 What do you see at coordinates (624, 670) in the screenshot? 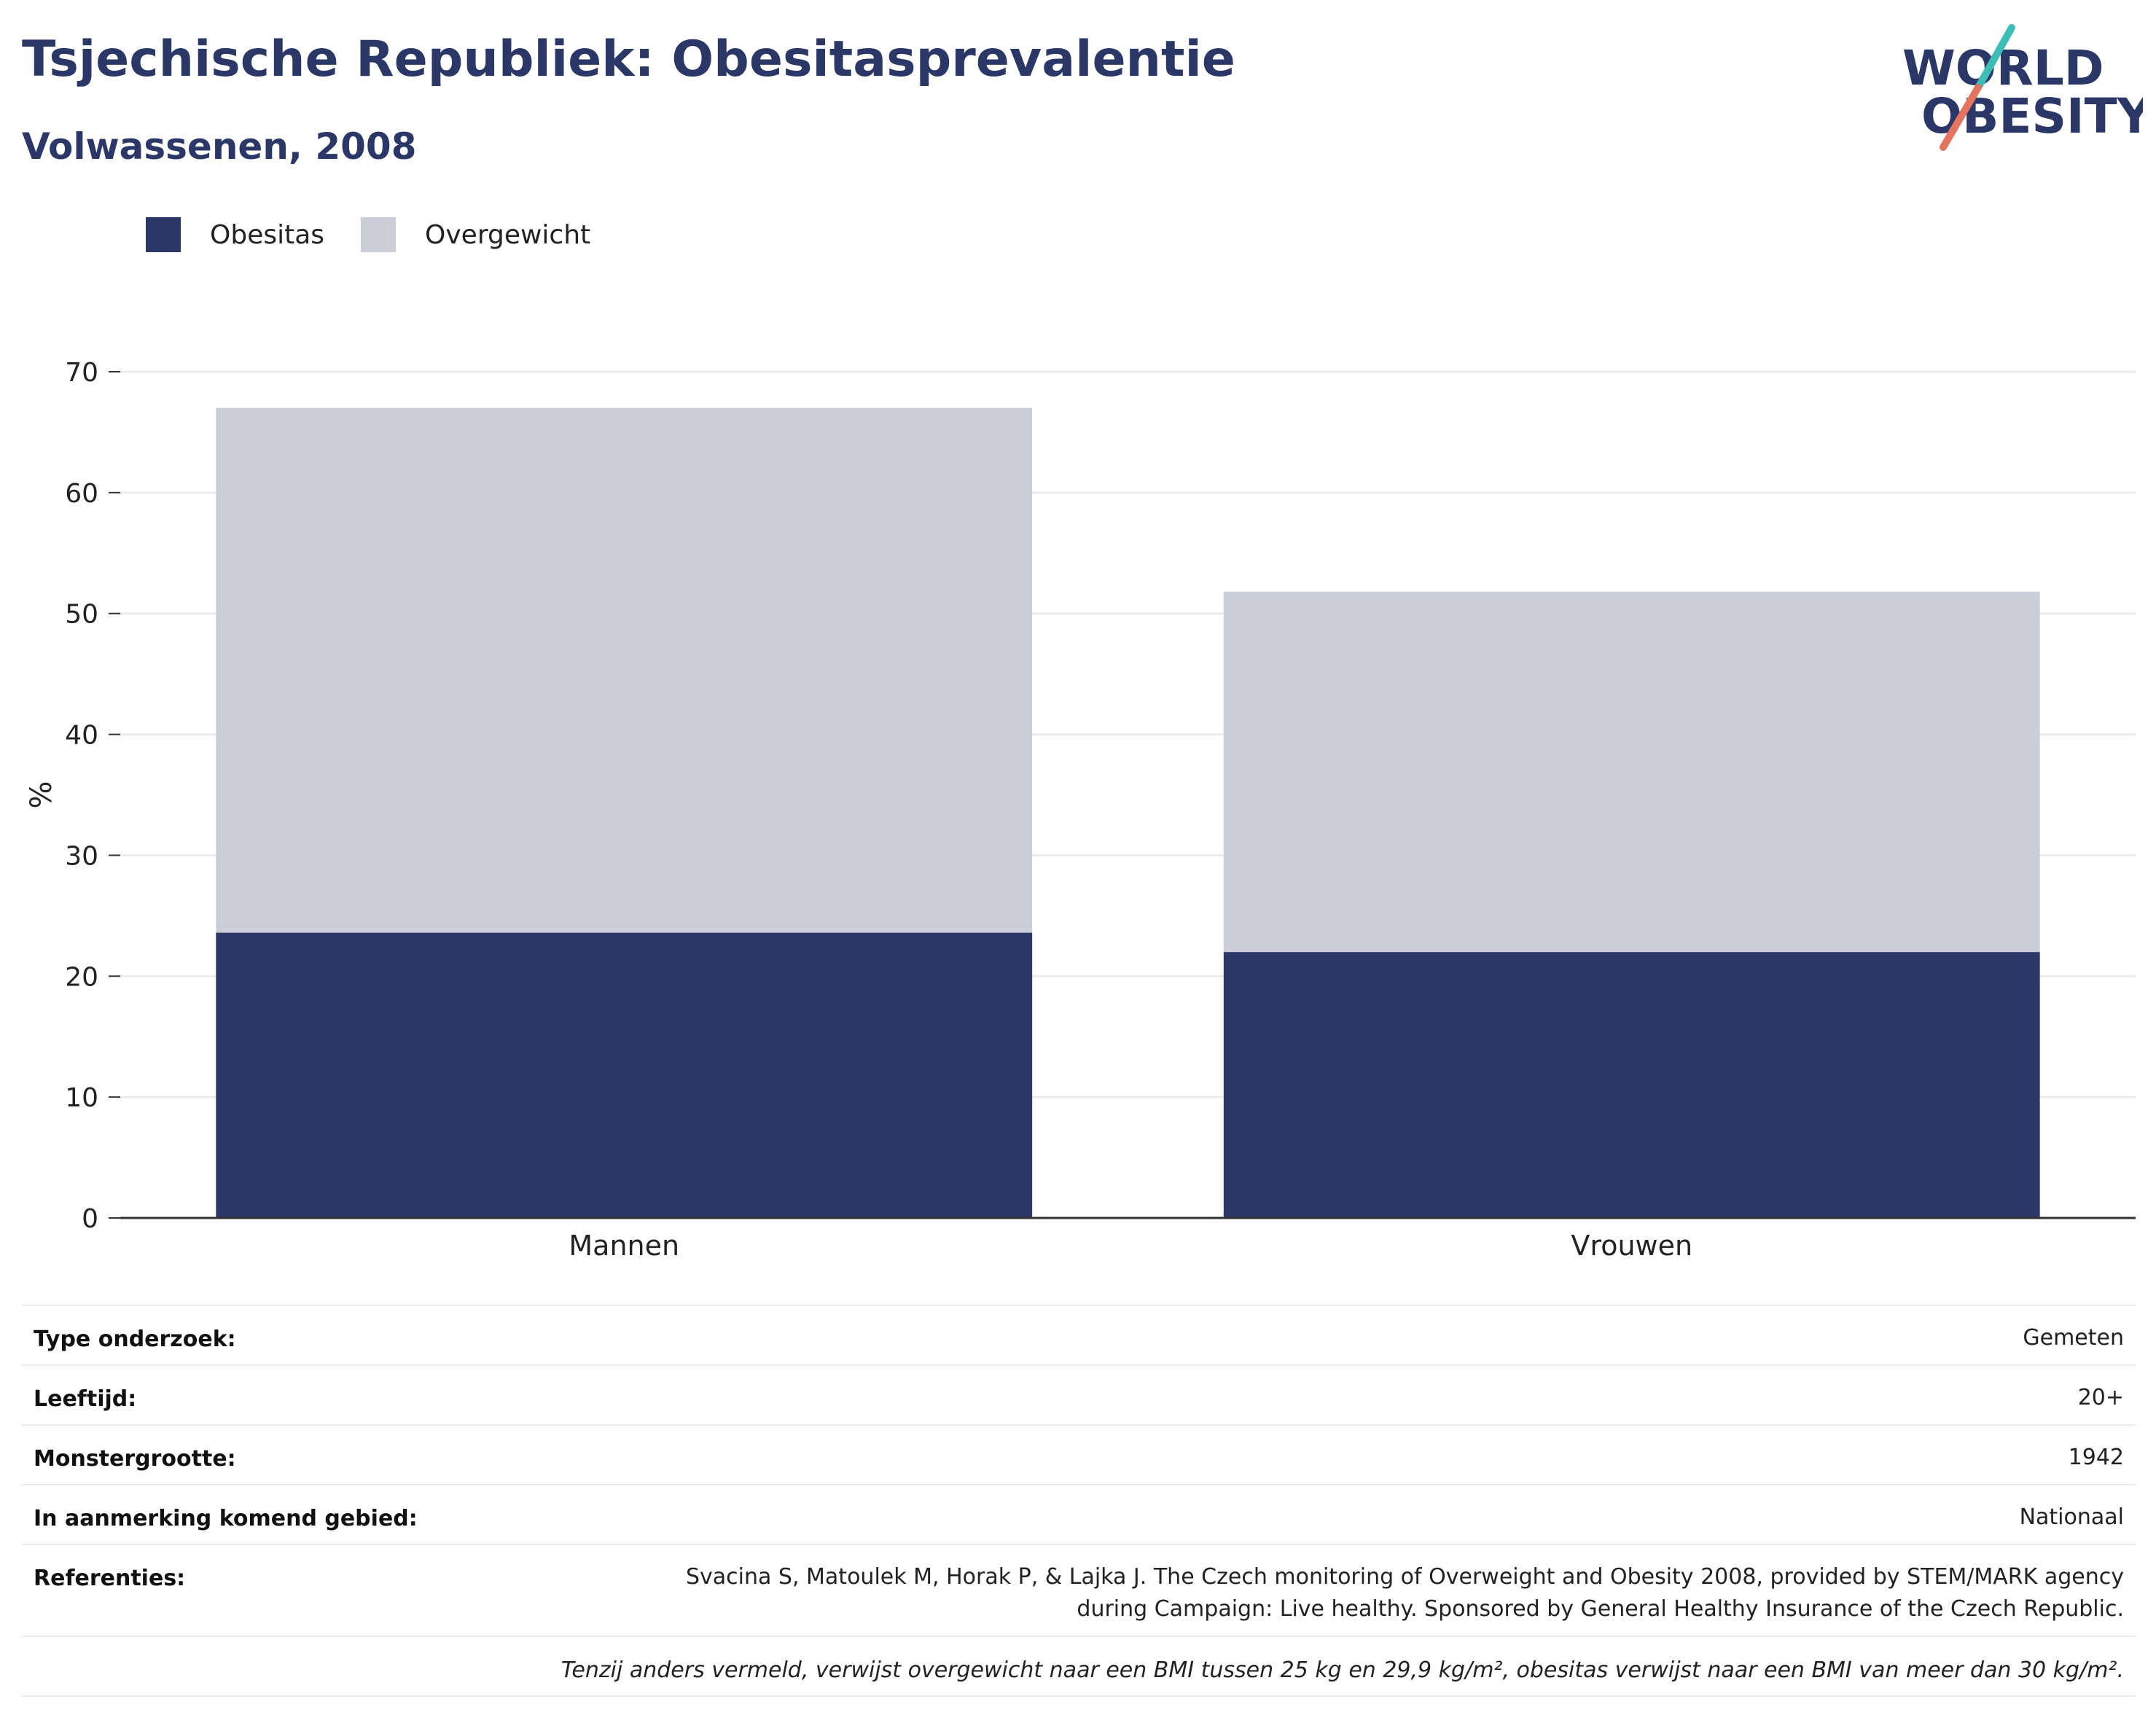
I see `bar-mannen-overgewicht` at bounding box center [624, 670].